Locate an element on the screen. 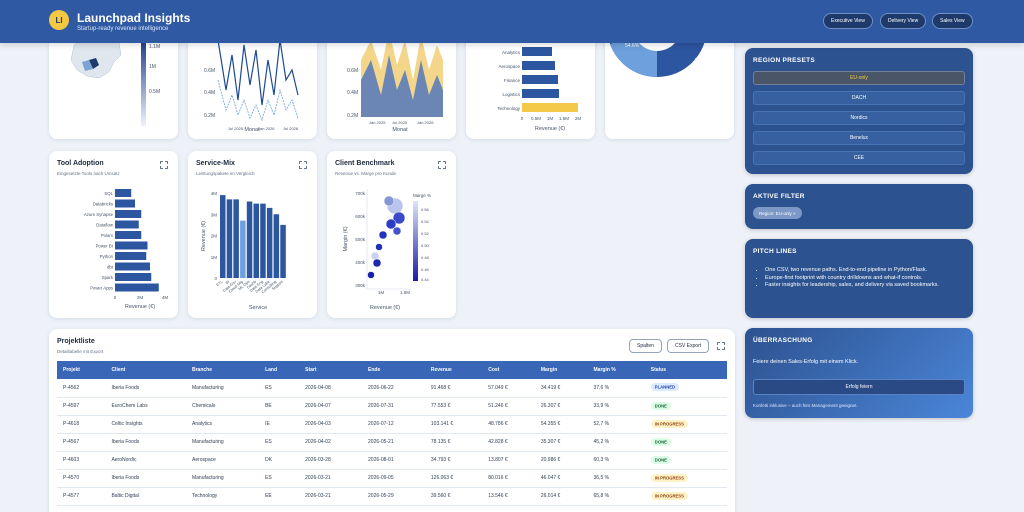 The image size is (1024, 512). table-cell: 13.807 € is located at coordinates (508, 460).